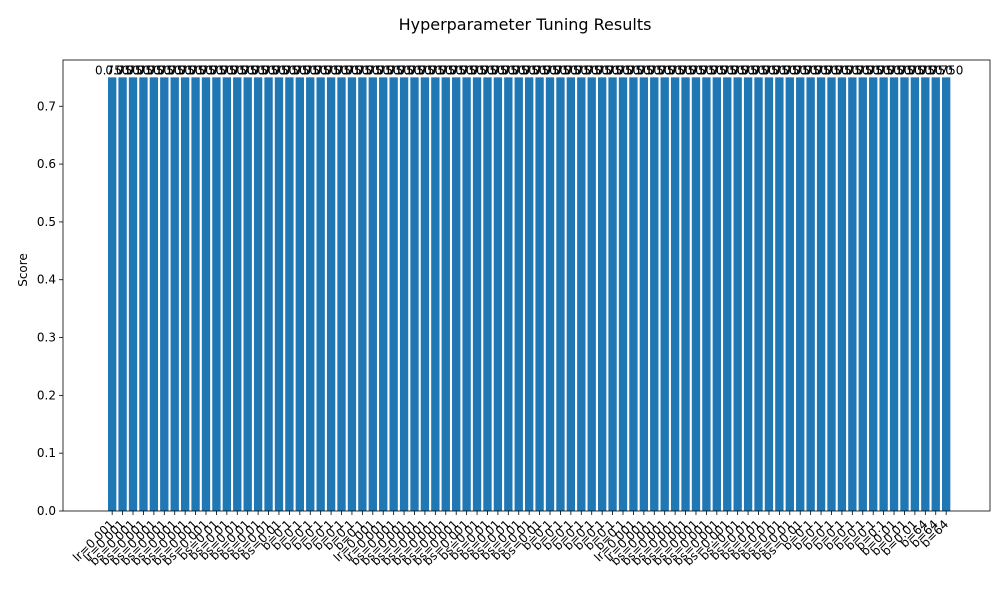 Image resolution: width=1000 pixels, height=600 pixels. What do you see at coordinates (46, 395) in the screenshot?
I see `y-tick-label: 0.2` at bounding box center [46, 395].